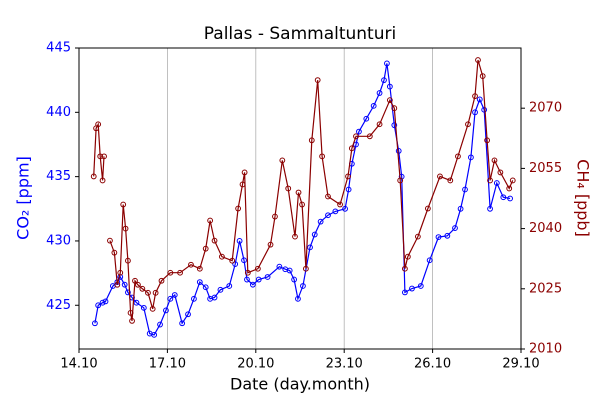 The height and width of the screenshot is (400, 600). What do you see at coordinates (58, 48) in the screenshot?
I see `y-tick-label: 445` at bounding box center [58, 48].